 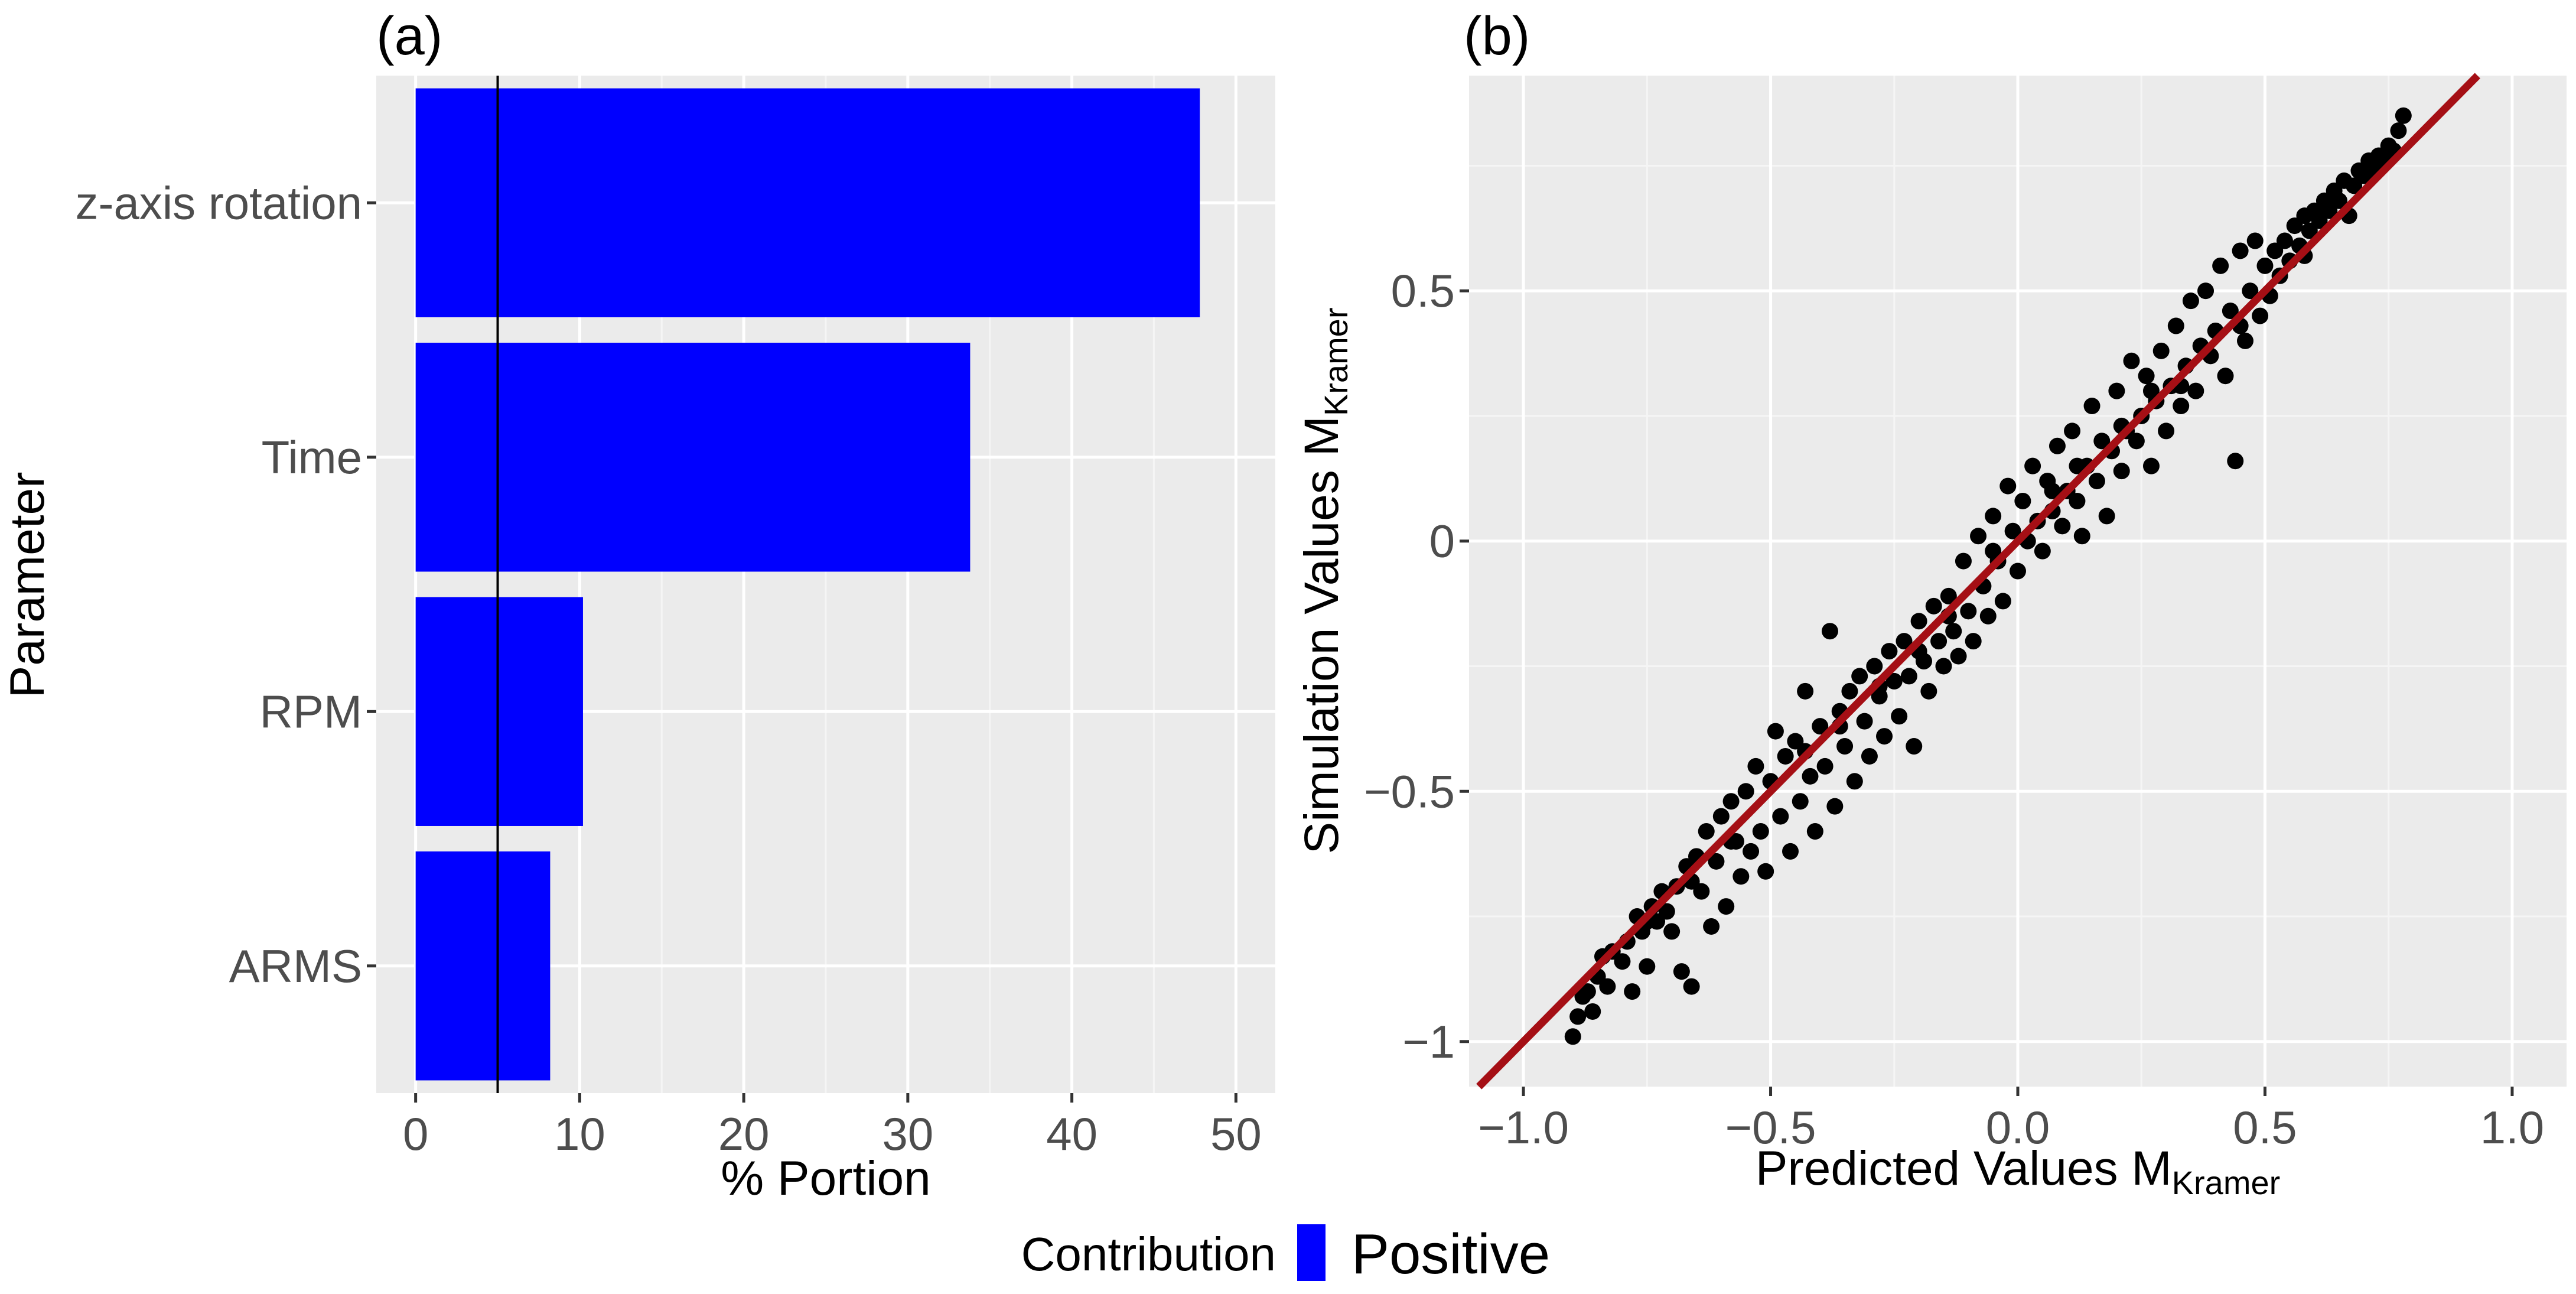 What do you see at coordinates (1286, 1254) in the screenshot?
I see `legend: Contribution Positive` at bounding box center [1286, 1254].